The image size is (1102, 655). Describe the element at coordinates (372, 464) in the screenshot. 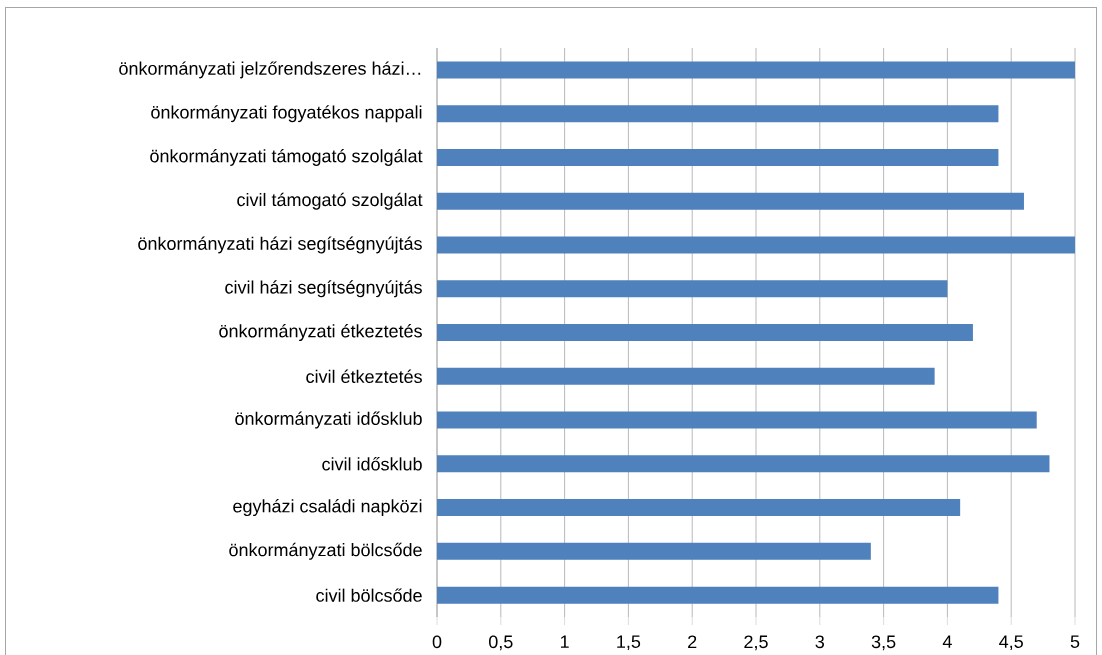

I see `y-tick-label: civil idősklub` at that location.